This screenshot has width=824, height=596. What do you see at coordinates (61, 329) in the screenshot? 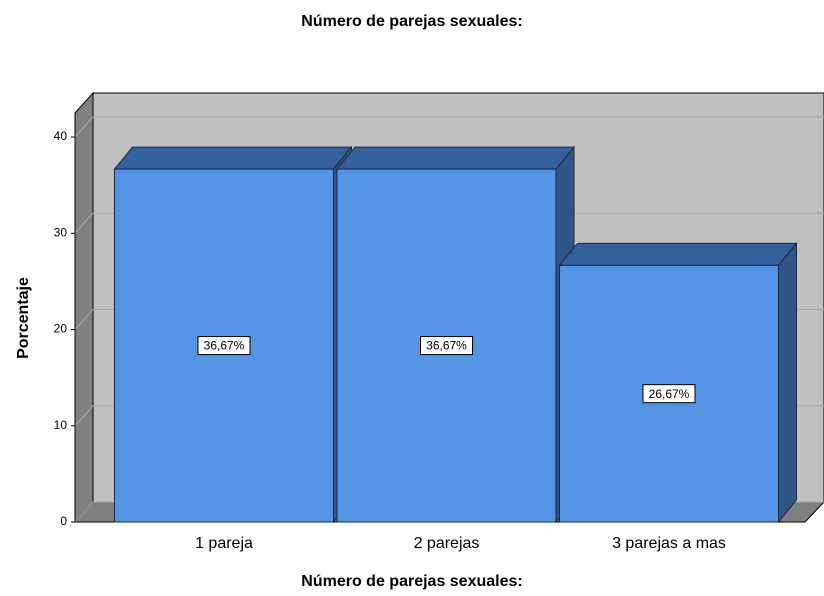
I see `y-tick-label: 20` at bounding box center [61, 329].